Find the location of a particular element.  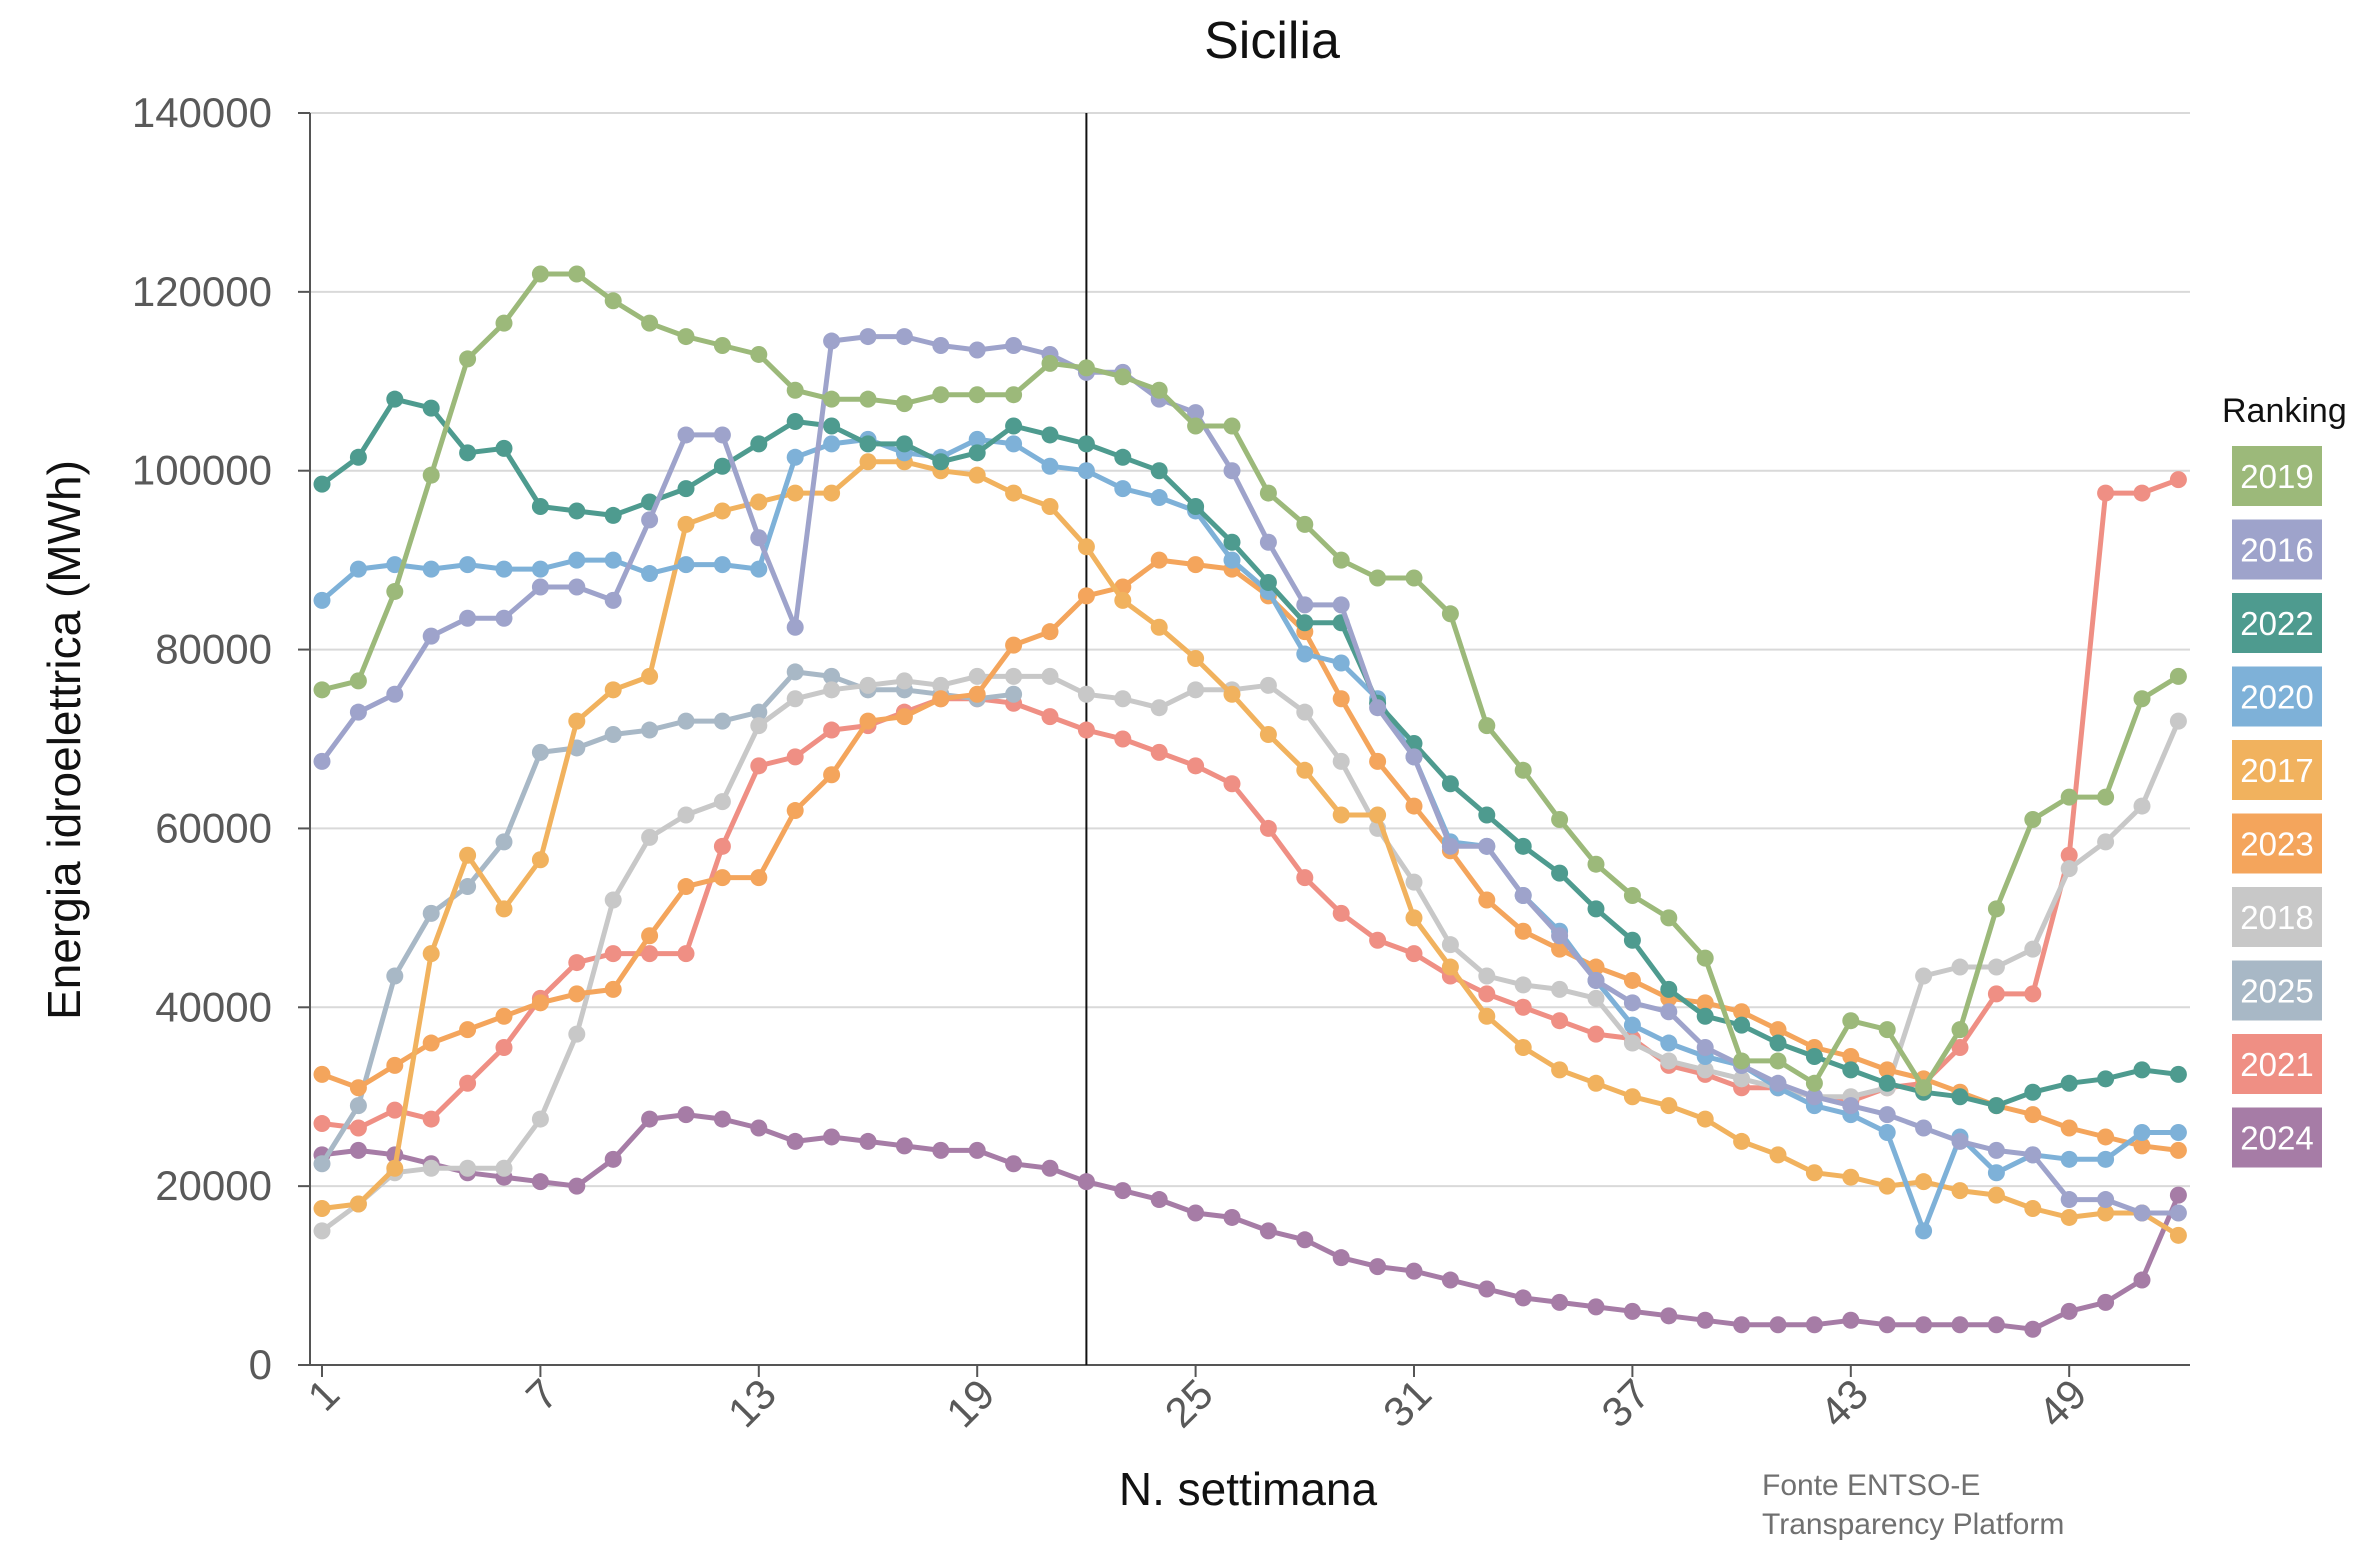

x-tick-label: 19 is located at coordinates (970, 1403).